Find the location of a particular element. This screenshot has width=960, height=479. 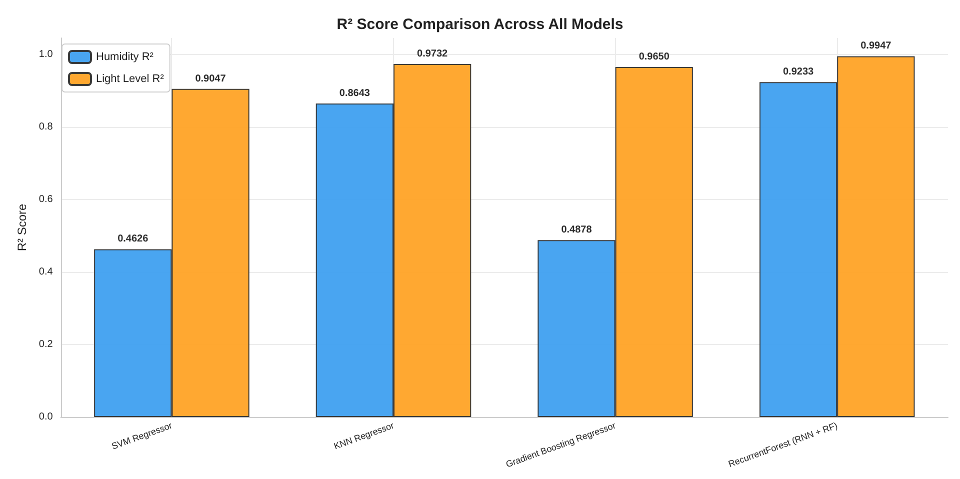

data-label: 0.4626 is located at coordinates (133, 239).